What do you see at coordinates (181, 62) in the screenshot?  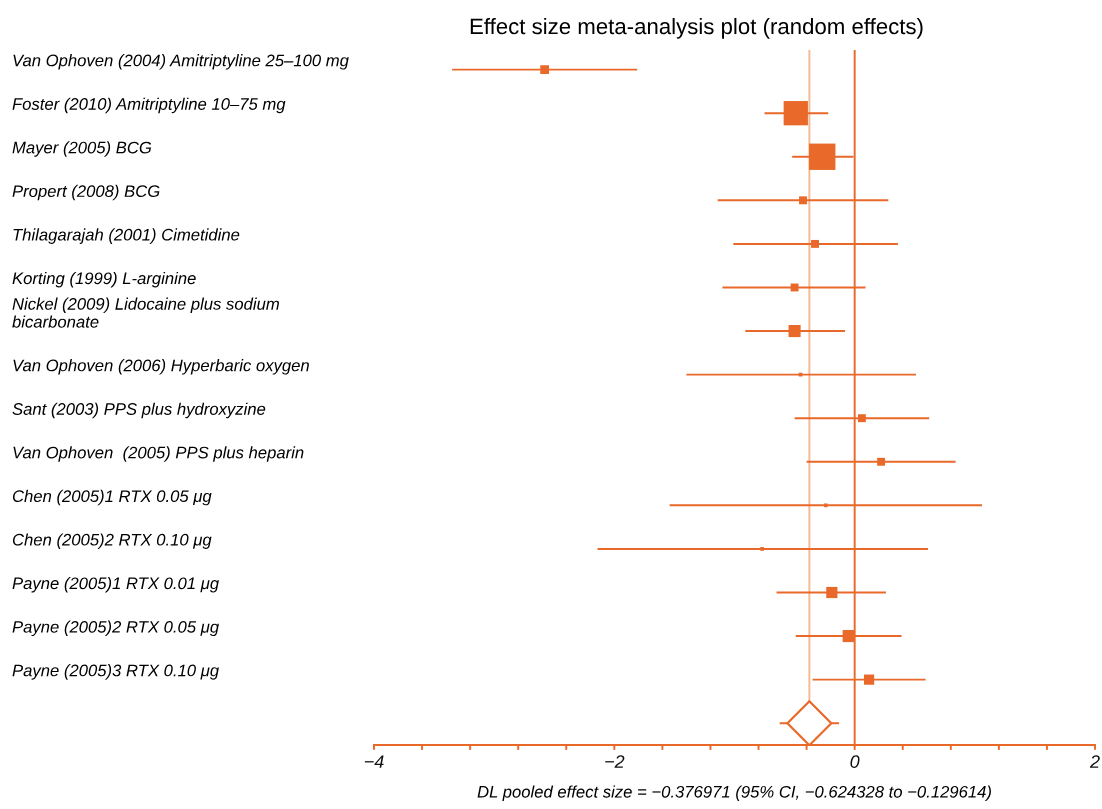 I see `y-tick-label: Van Ophoven (2004) Amitriptyline 25–100 mg` at bounding box center [181, 62].